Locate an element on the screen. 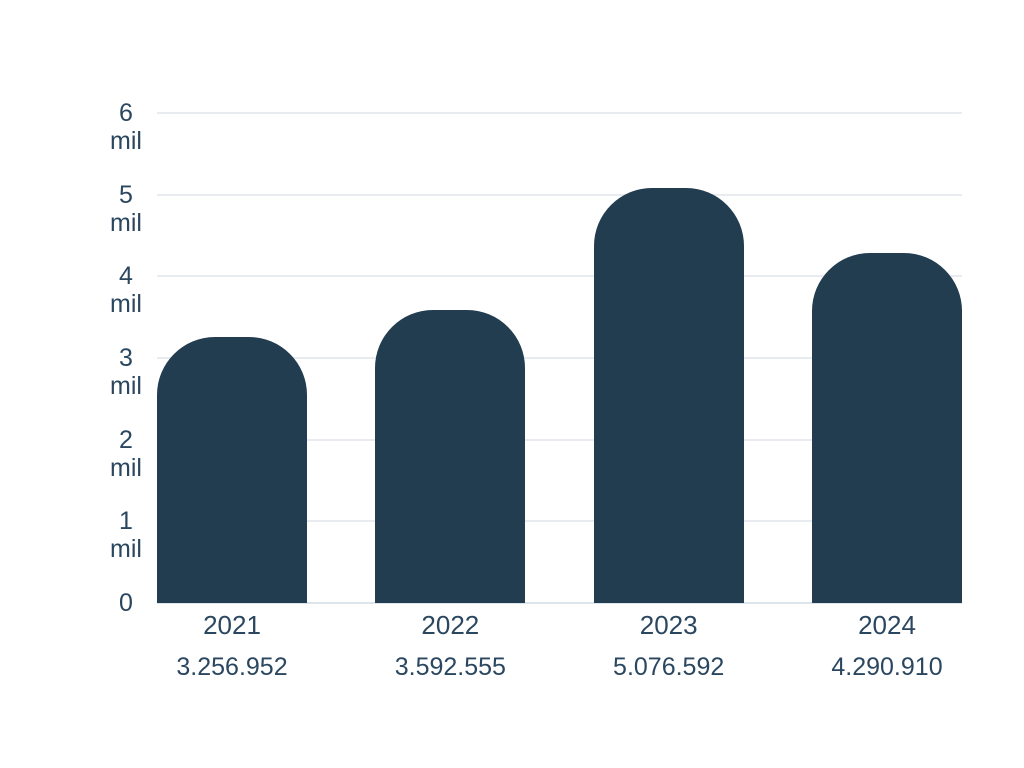 The height and width of the screenshot is (768, 1024). bar-2024 is located at coordinates (886, 427).